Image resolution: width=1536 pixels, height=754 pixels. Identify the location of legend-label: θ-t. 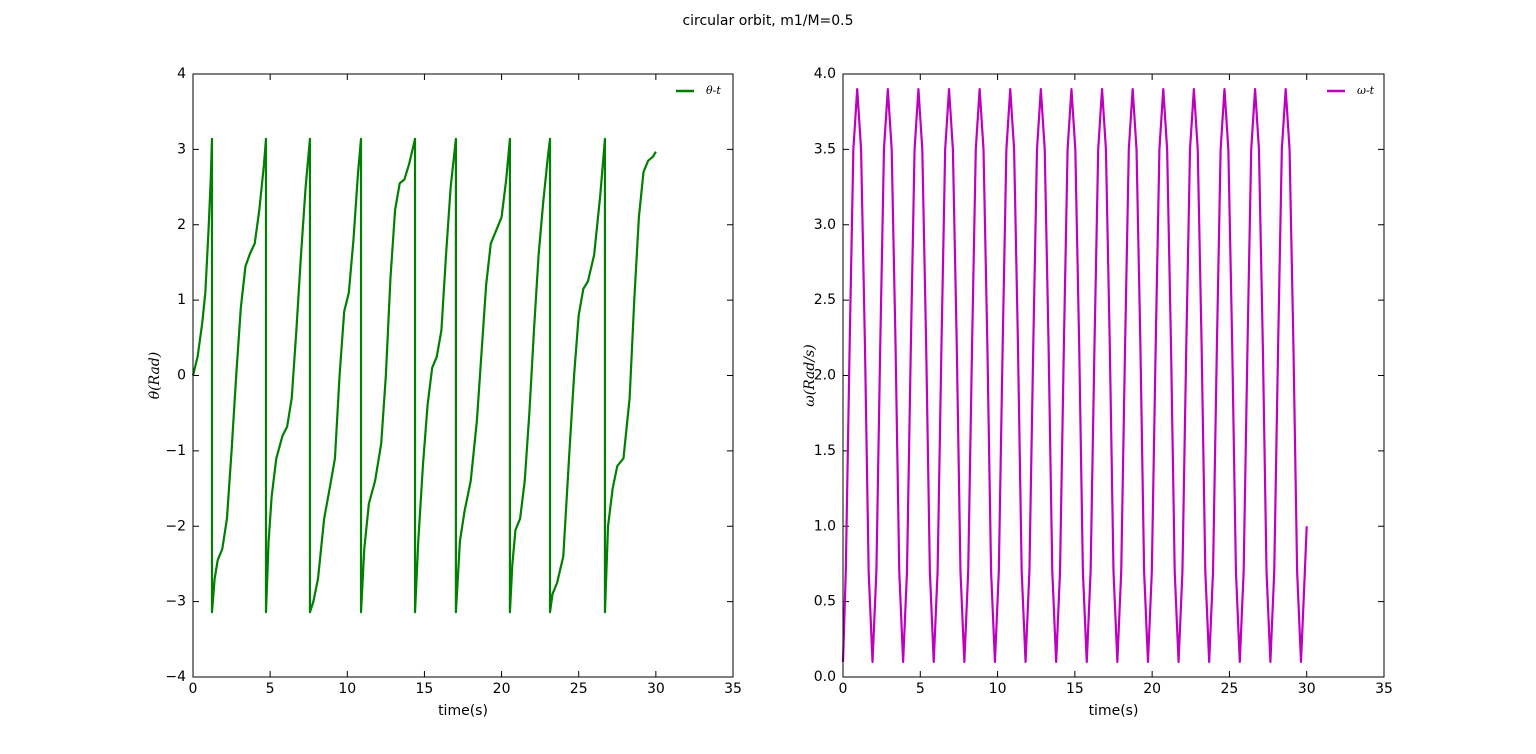
(713, 90).